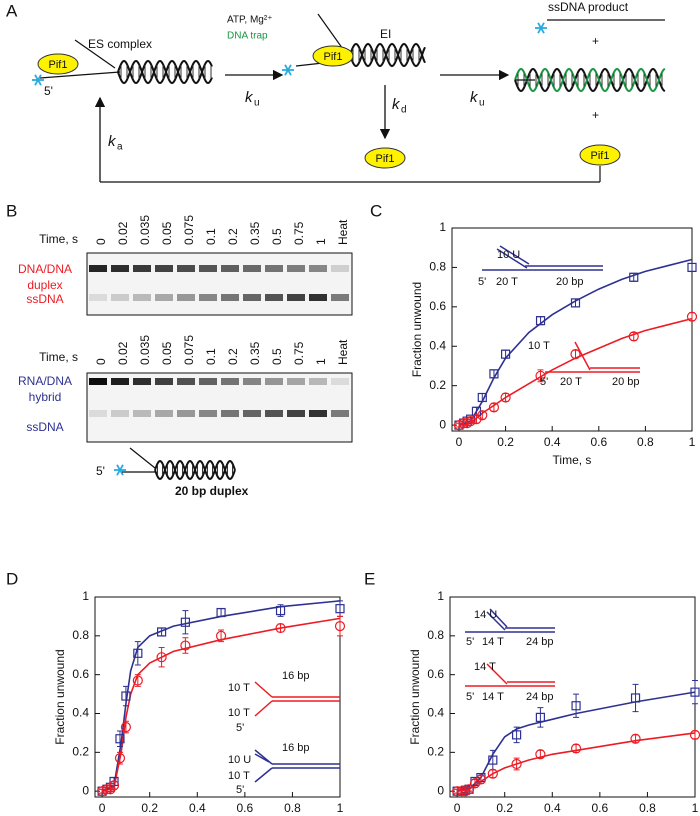 The image size is (700, 816). Describe the element at coordinates (588, 7) in the screenshot. I see `label: ssDNA product` at that location.